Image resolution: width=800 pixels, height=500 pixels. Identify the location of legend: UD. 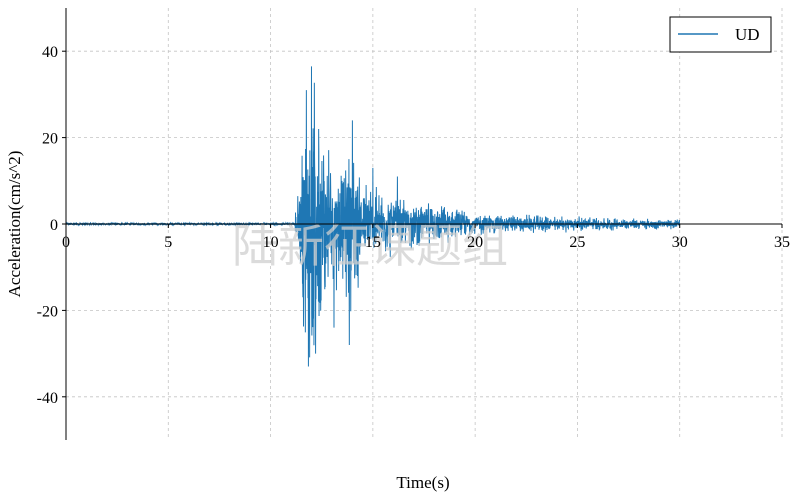
(720, 34).